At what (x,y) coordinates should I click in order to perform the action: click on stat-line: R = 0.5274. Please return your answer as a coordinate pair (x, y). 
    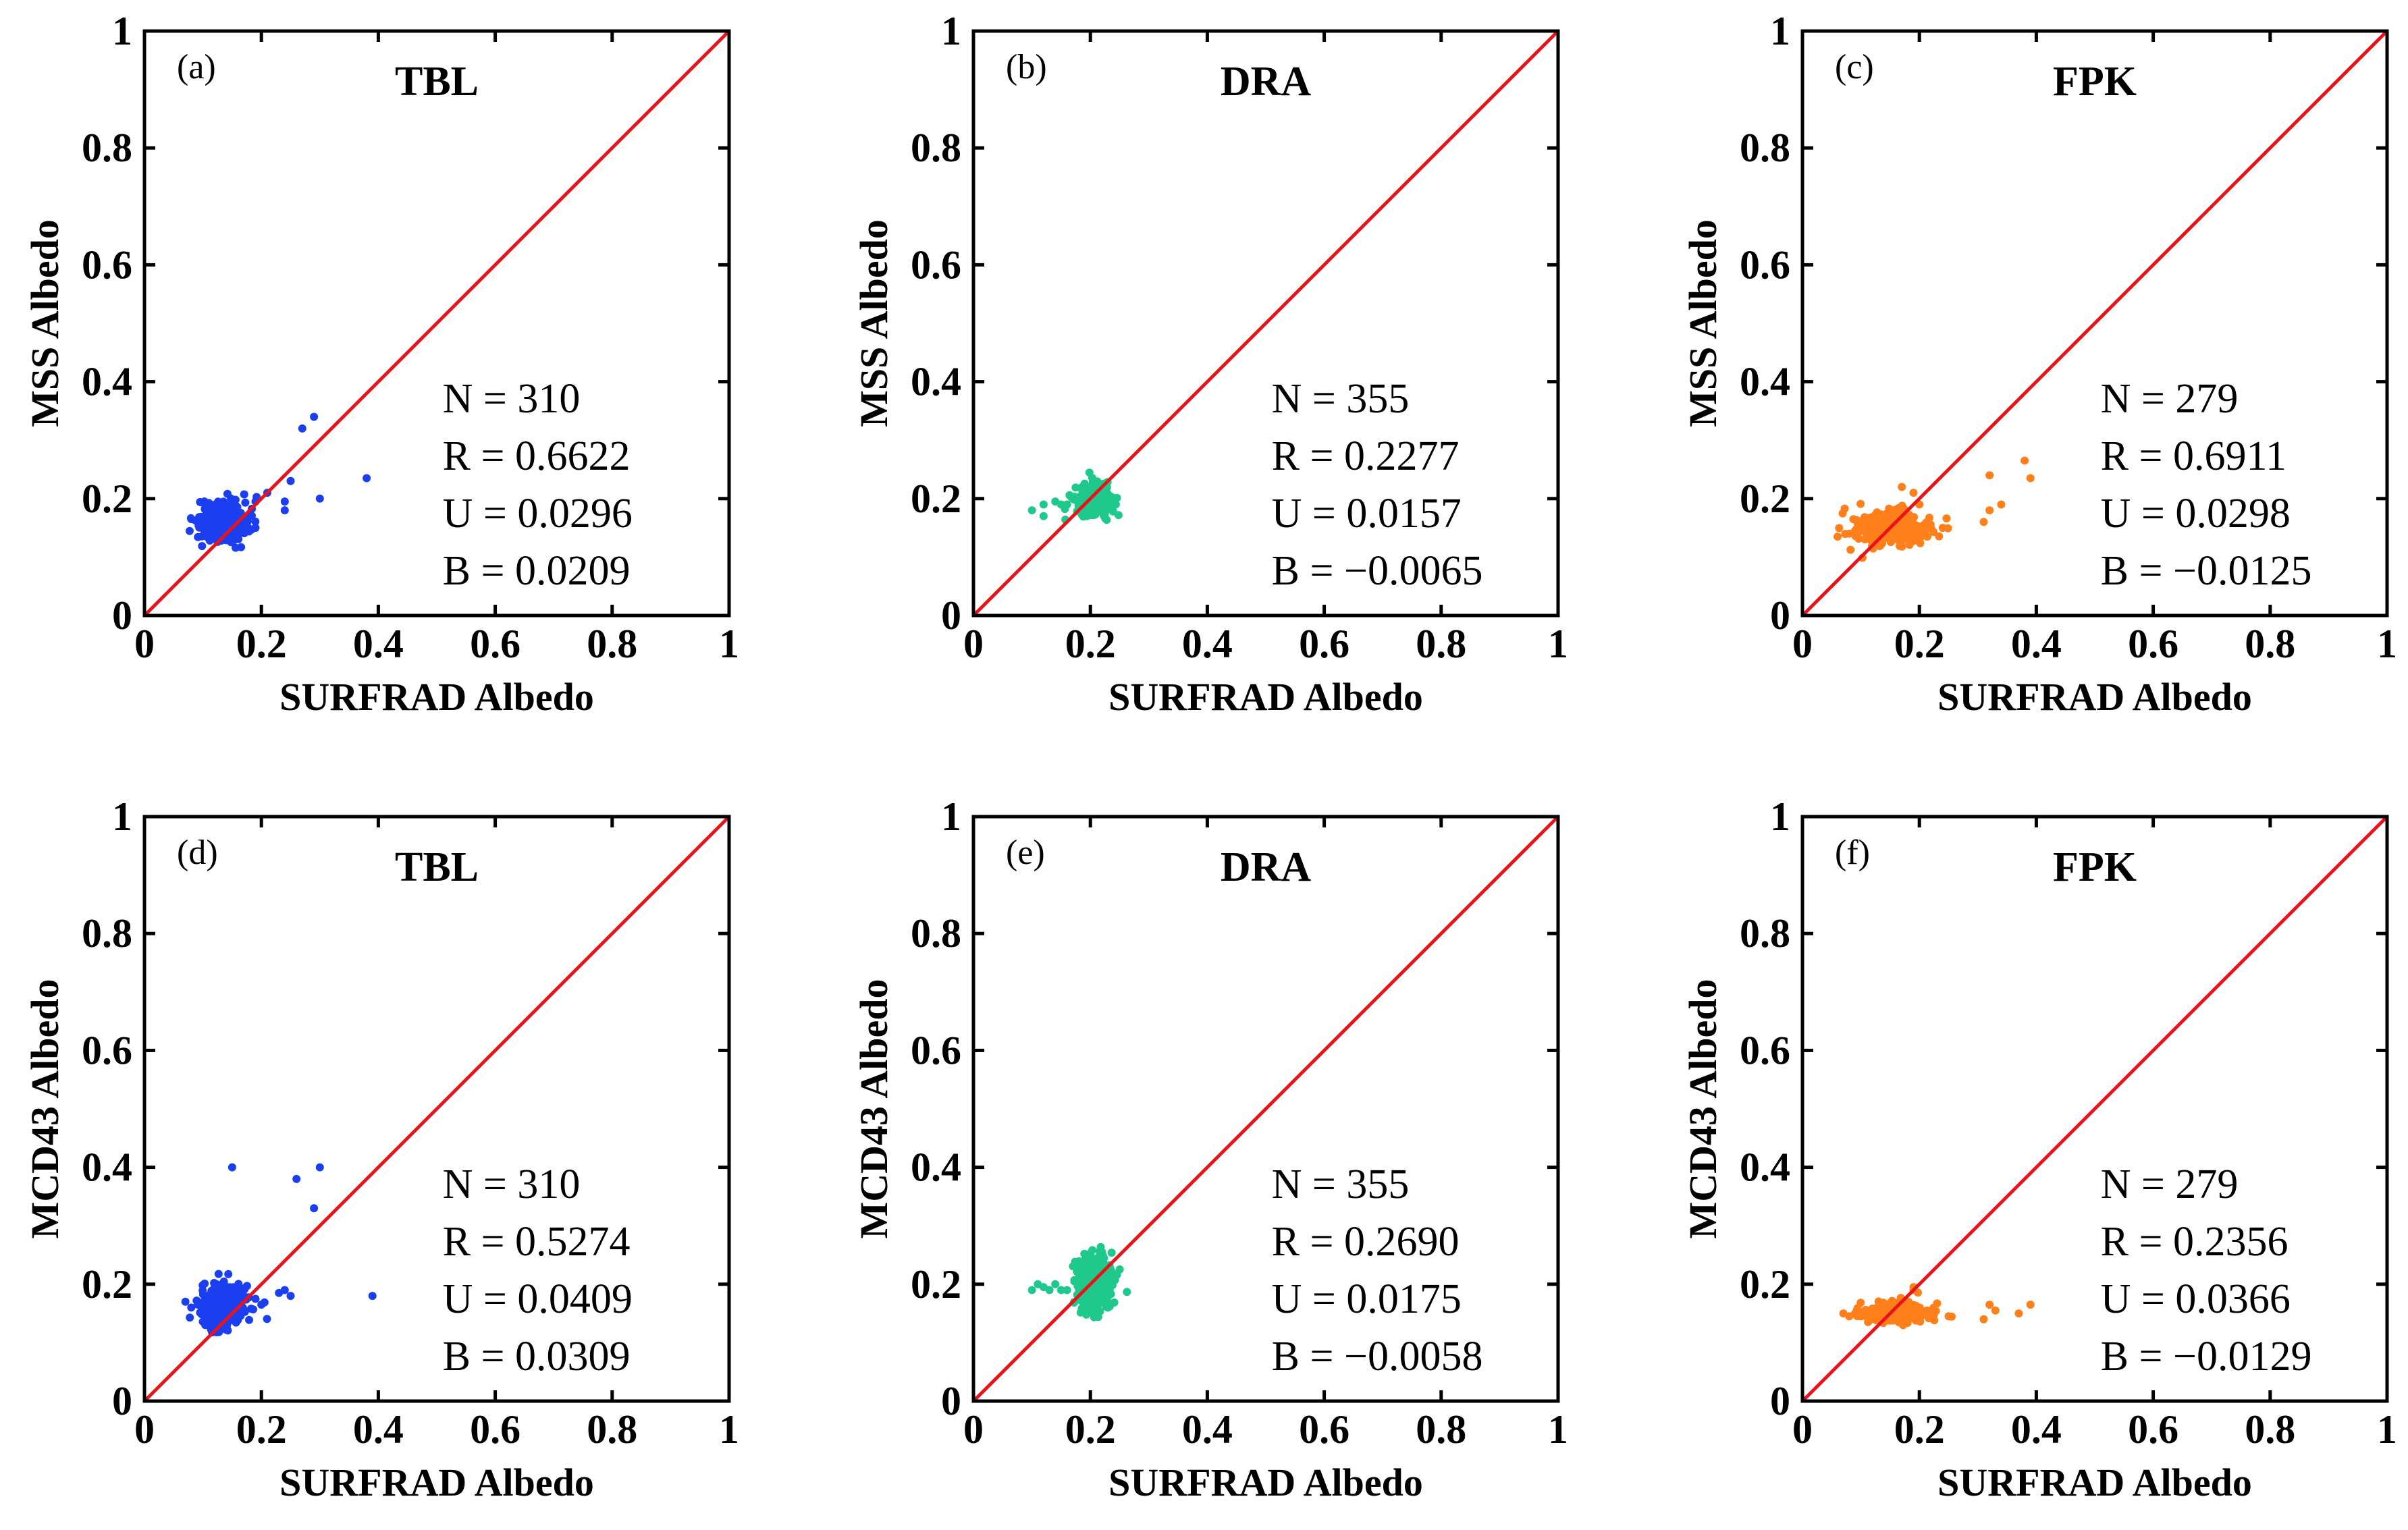
    Looking at the image, I should click on (537, 1242).